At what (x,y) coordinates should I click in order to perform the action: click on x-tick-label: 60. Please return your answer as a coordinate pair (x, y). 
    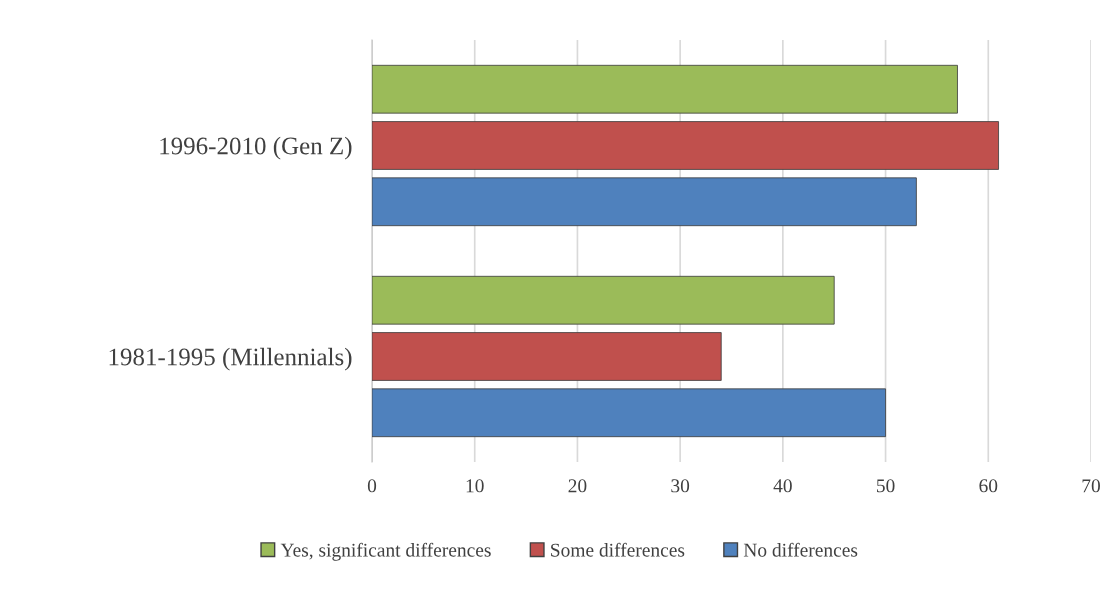
    Looking at the image, I should click on (988, 486).